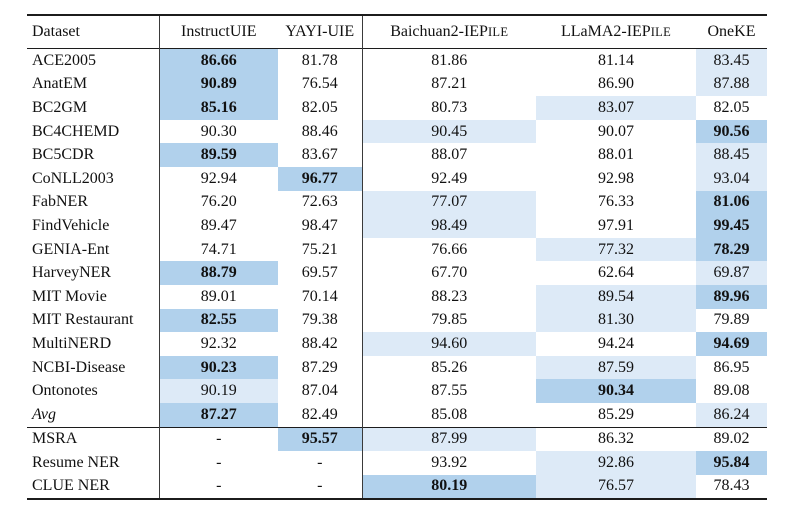 This screenshot has width=790, height=518. Describe the element at coordinates (448, 178) in the screenshot. I see `value-cell: 92.49` at that location.